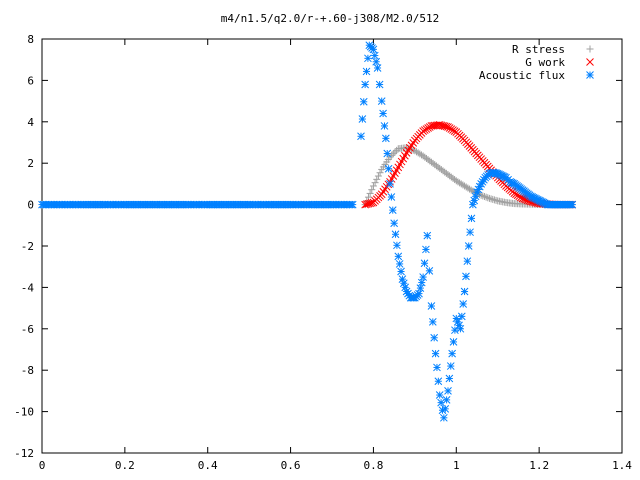 The image size is (640, 480). I want to click on y-tick-label: -2, so click(27, 246).